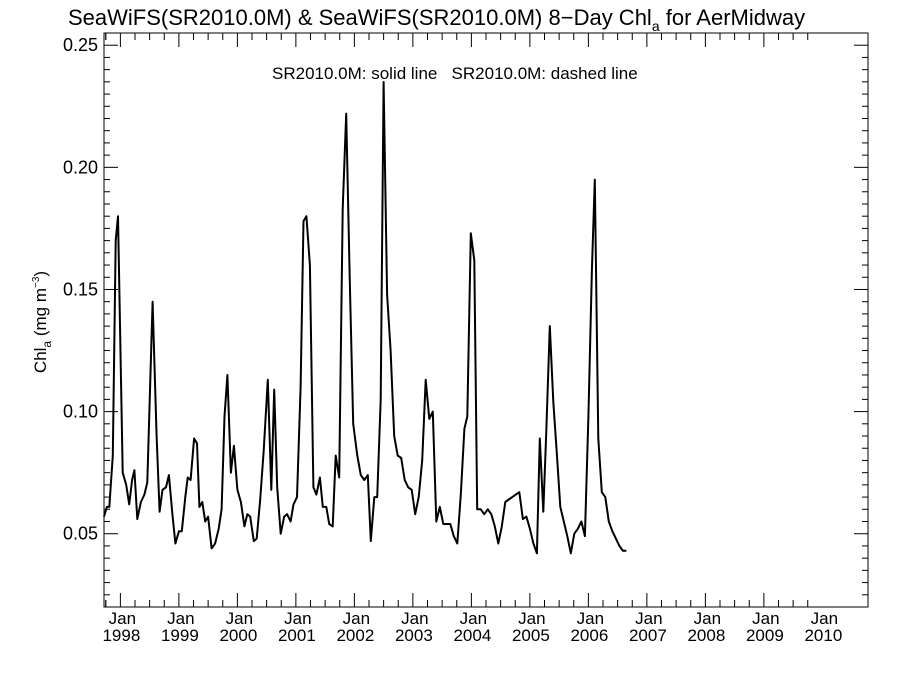  I want to click on y-tick-label: 0.25, so click(80, 45).